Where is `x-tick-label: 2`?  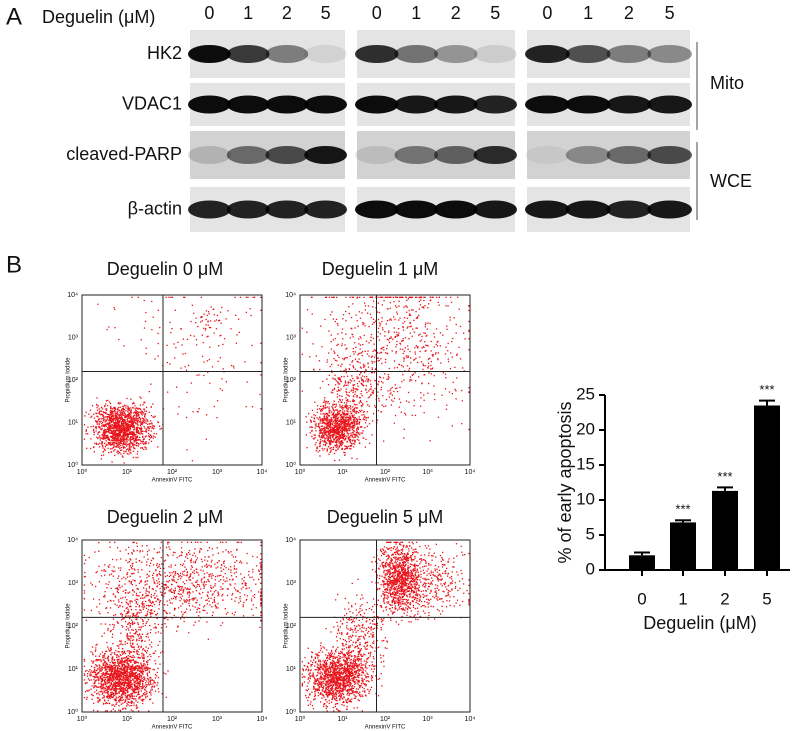 x-tick-label: 2 is located at coordinates (724, 598).